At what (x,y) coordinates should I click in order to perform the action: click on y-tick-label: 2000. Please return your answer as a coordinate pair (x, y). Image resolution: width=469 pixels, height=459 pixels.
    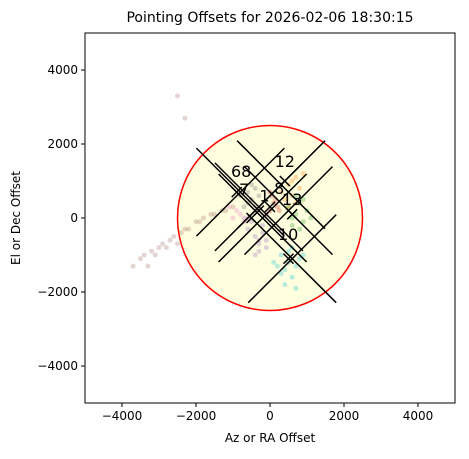
    Looking at the image, I should click on (62, 144).